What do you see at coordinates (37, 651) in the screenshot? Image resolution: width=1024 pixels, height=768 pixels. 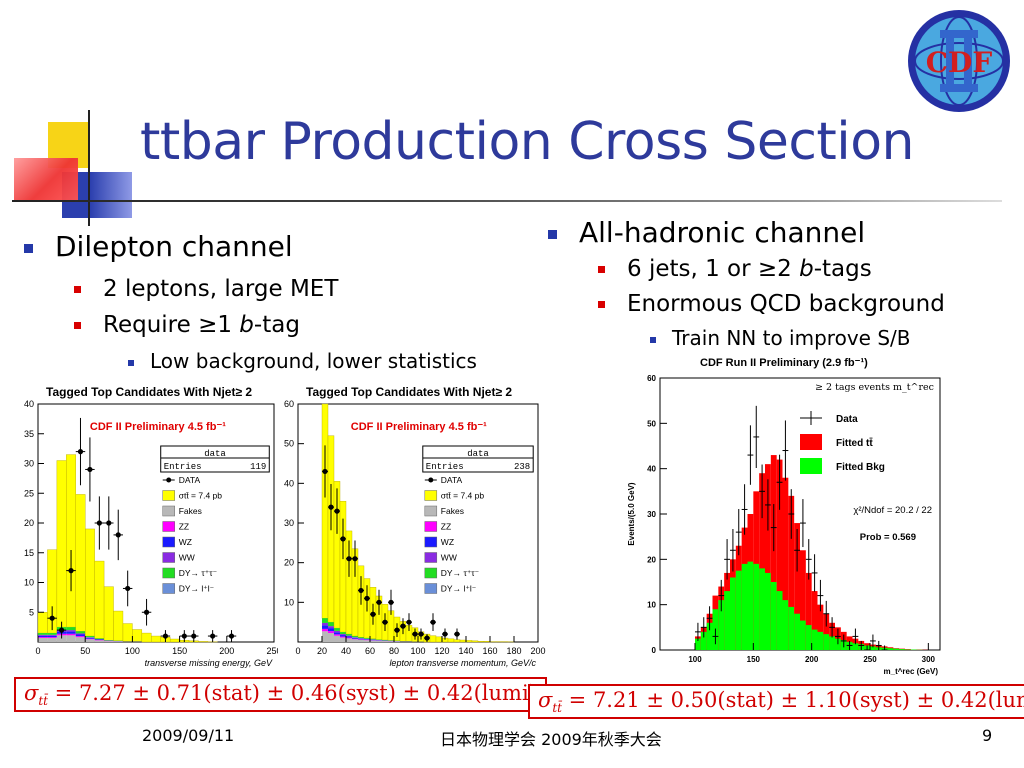 I see `x-tick-label: 0` at bounding box center [37, 651].